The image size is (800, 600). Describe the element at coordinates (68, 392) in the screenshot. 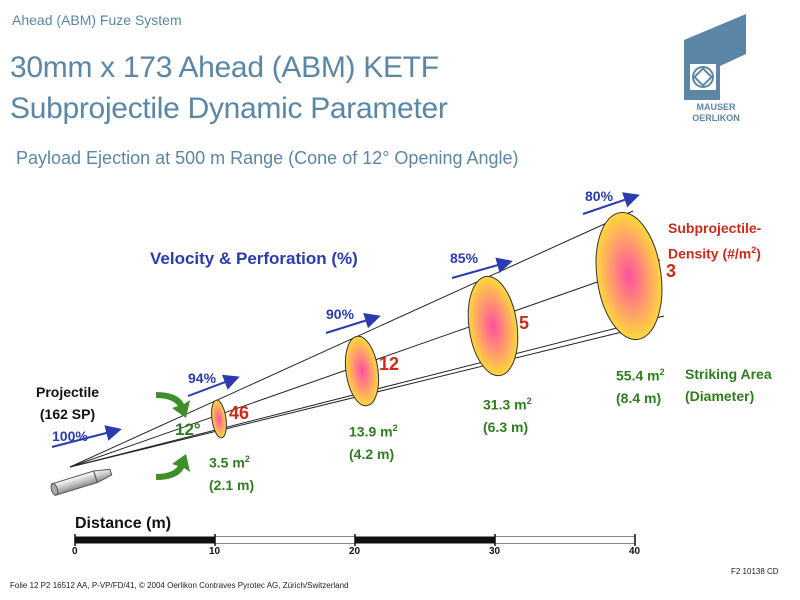

I see `projectile-label-line1: Projectile` at that location.